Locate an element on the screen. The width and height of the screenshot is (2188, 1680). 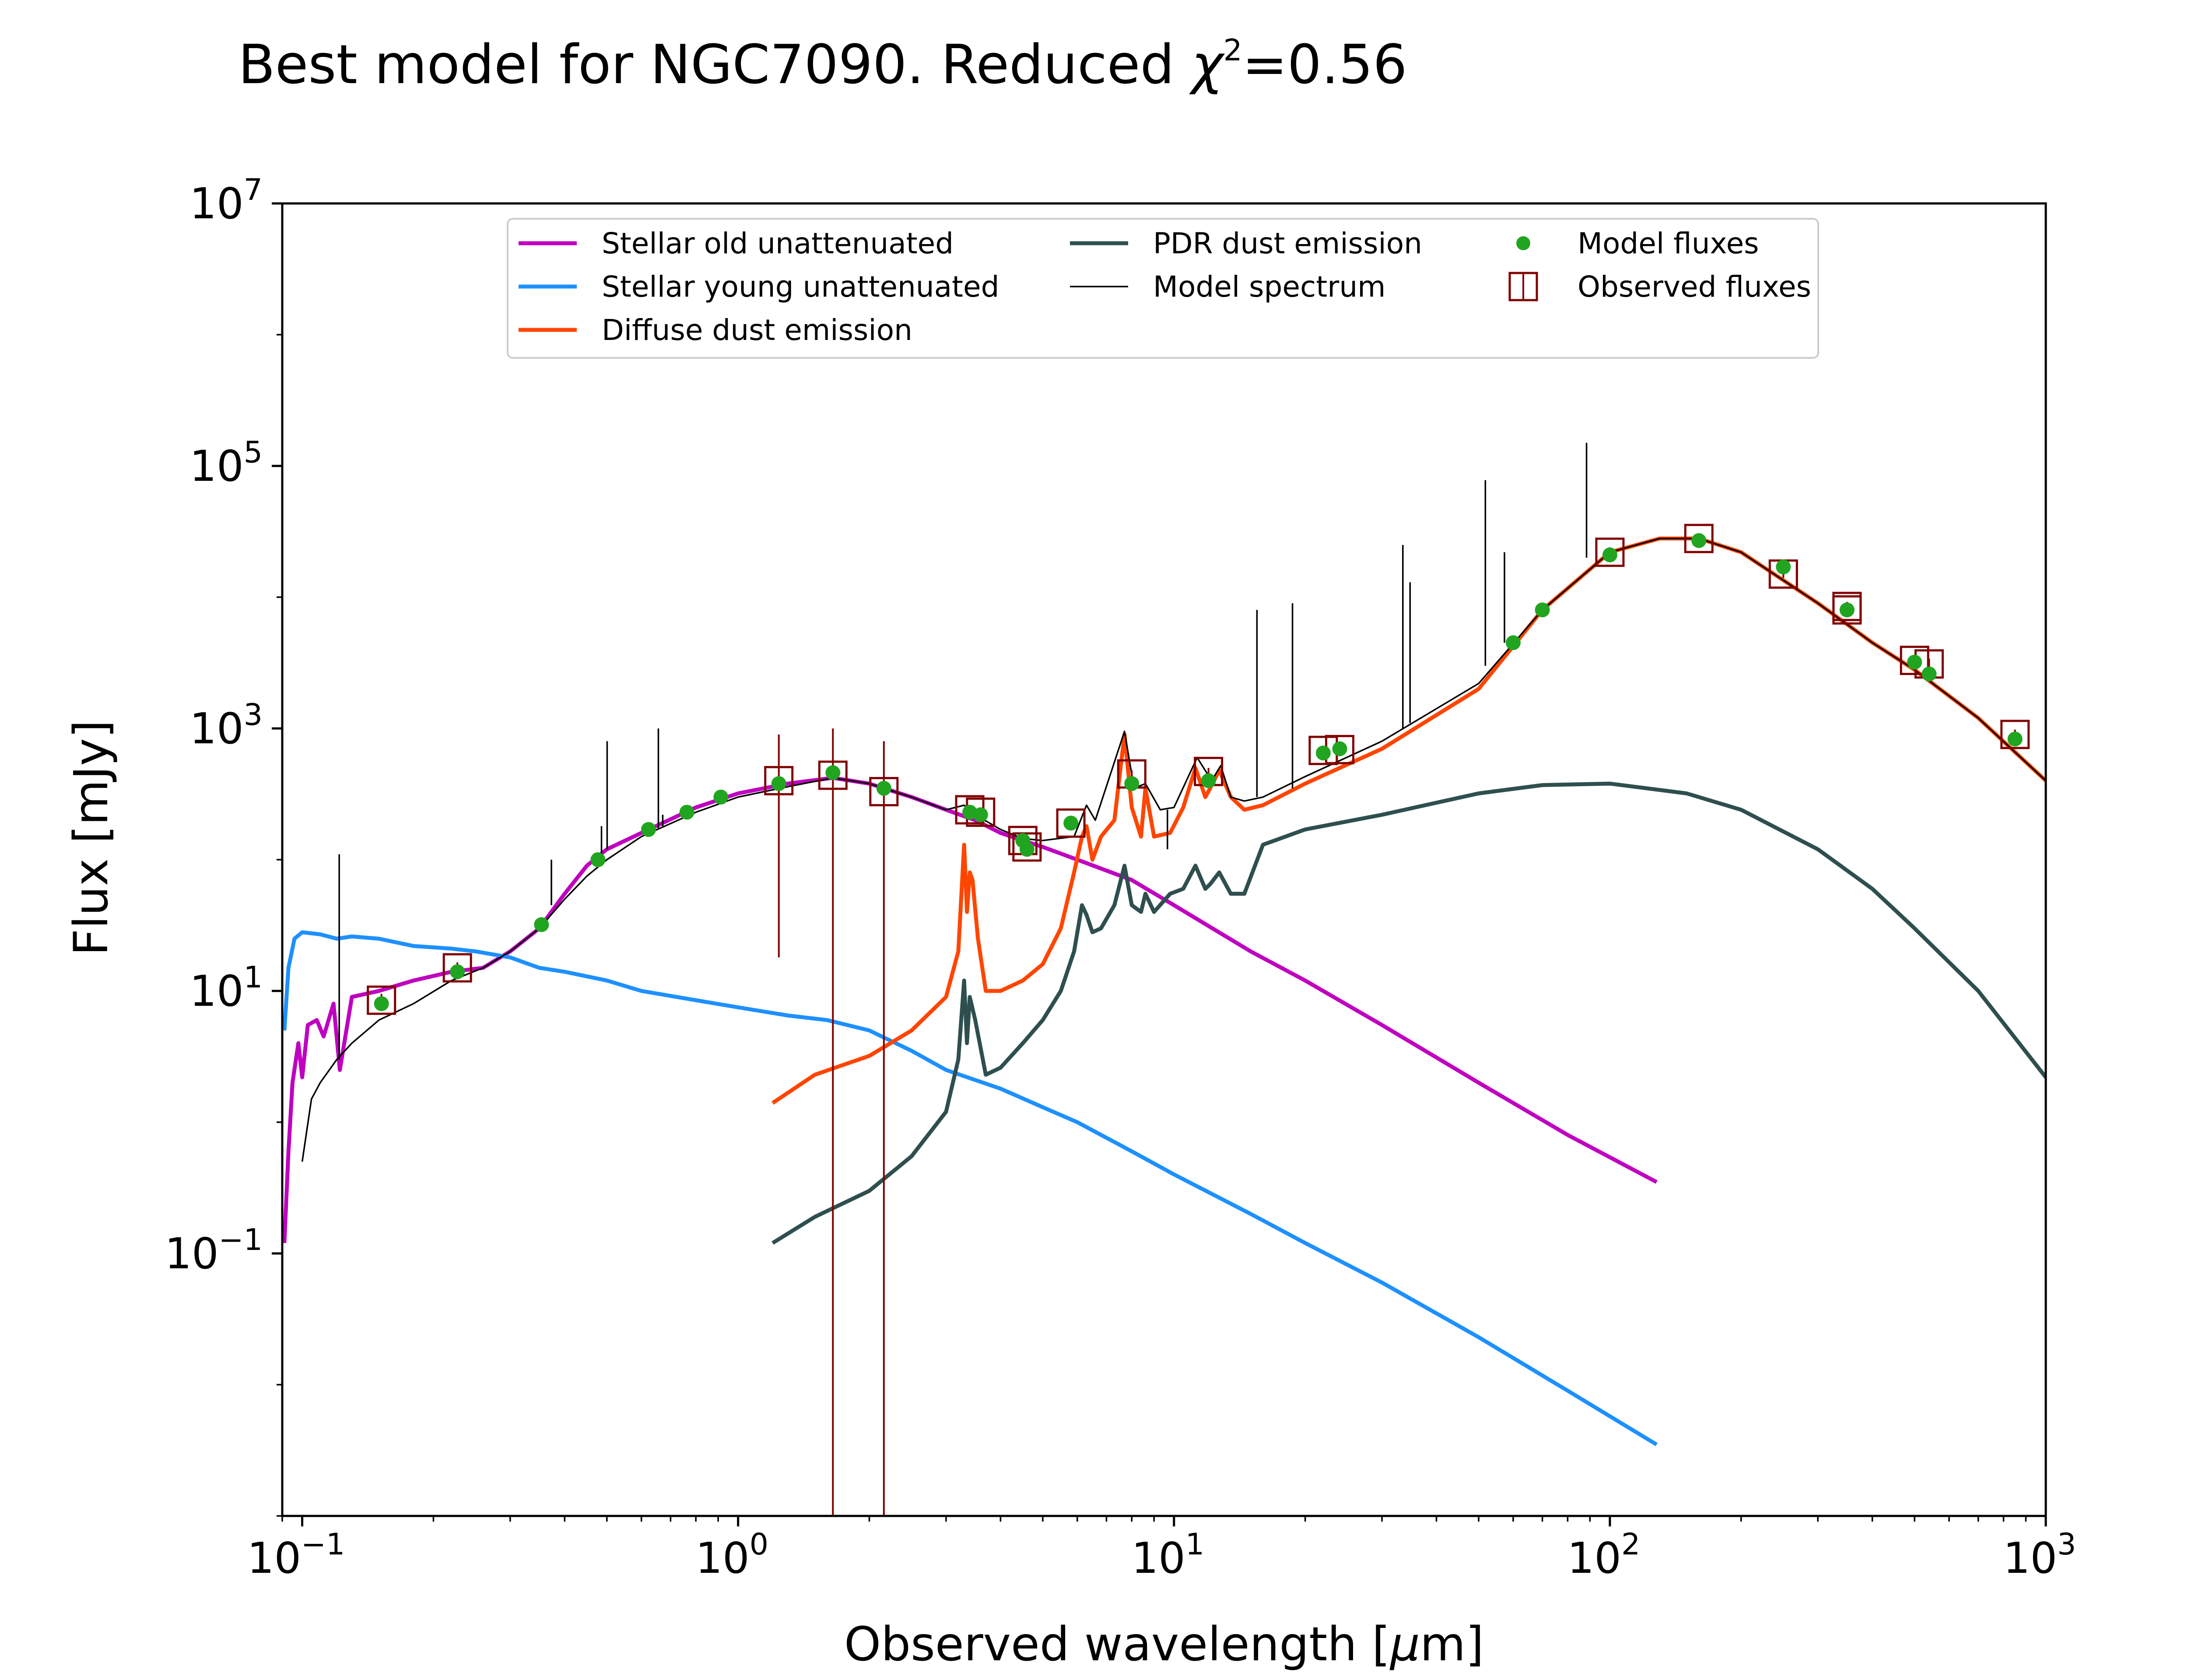
y-axis-label: Flux [mJy] is located at coordinates (92, 838).